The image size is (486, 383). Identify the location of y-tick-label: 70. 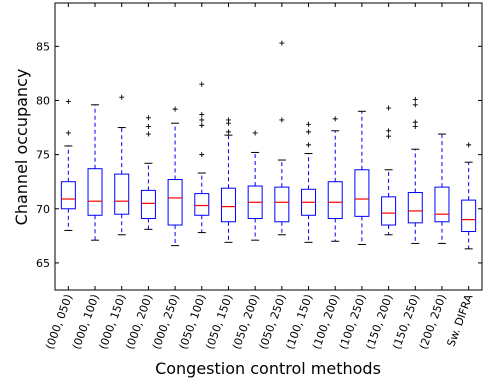
(43, 209).